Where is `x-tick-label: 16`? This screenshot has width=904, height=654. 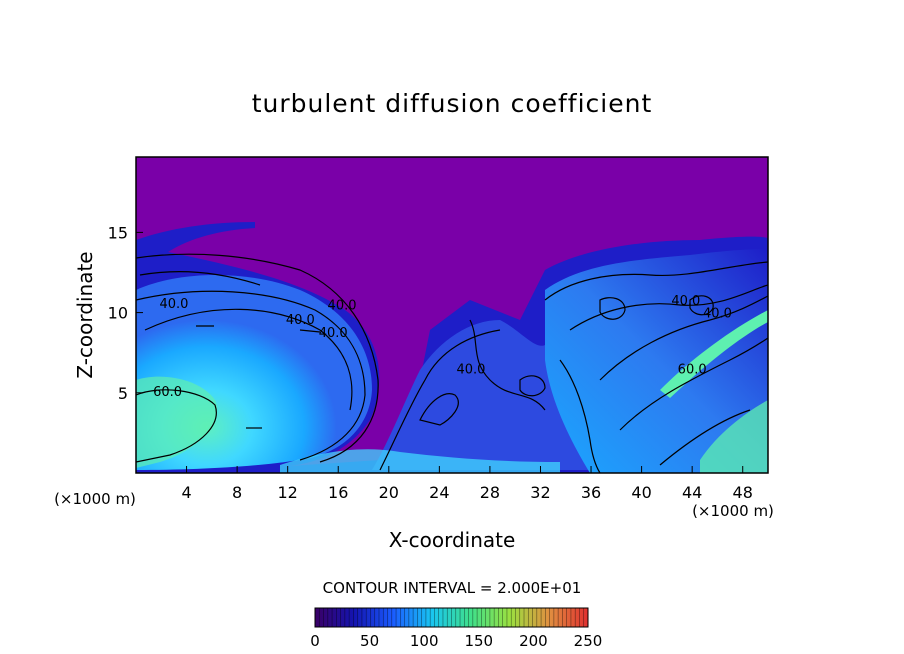 x-tick-label: 16 is located at coordinates (338, 492).